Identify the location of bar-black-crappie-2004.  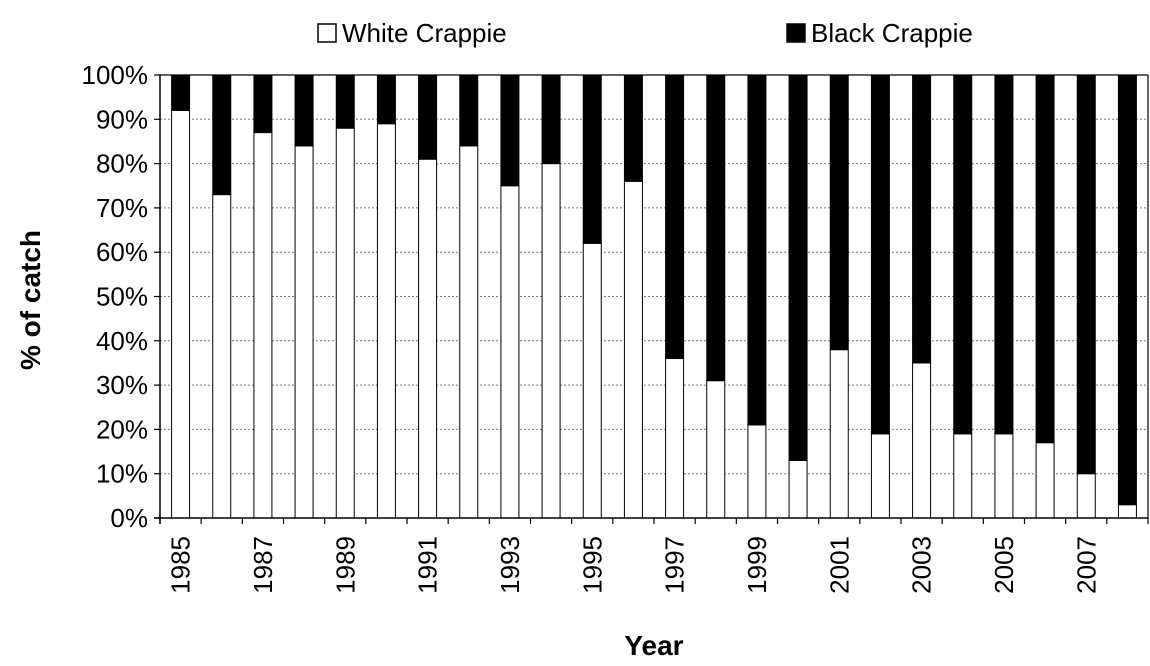
(963, 254).